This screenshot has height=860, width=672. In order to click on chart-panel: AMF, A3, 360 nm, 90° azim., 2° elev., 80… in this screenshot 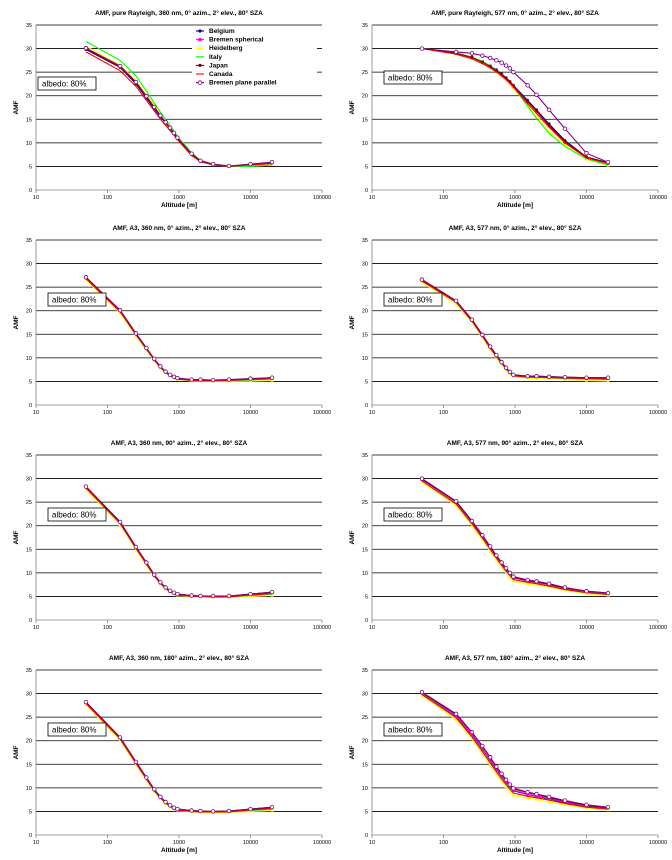, I will do `click(168, 537)`.